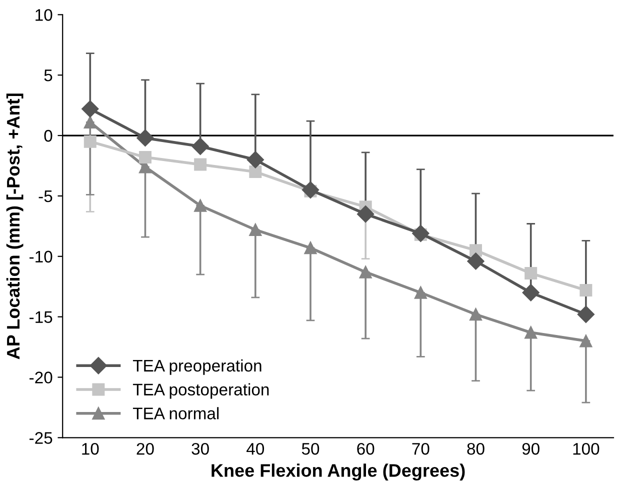 The image size is (626, 489). I want to click on x-tick-label: 60, so click(365, 448).